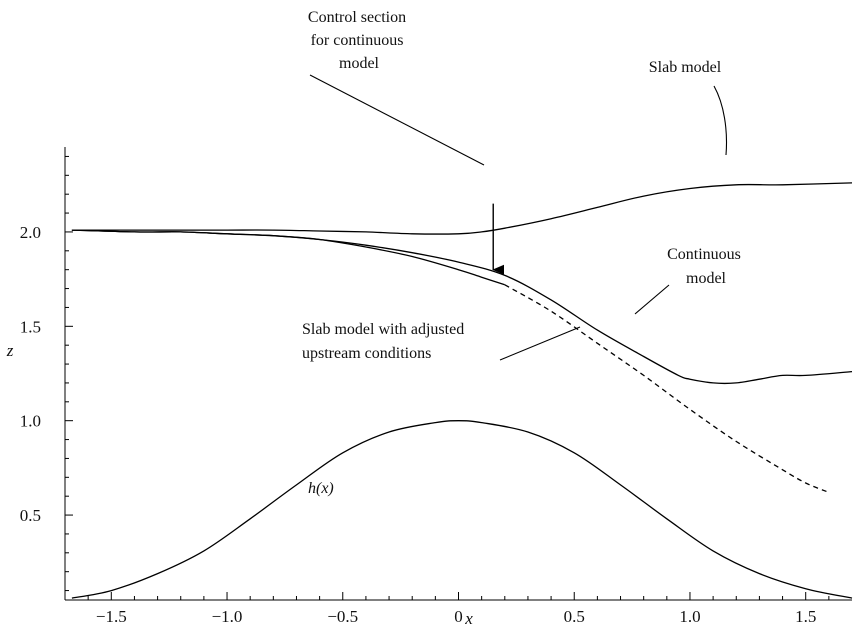  What do you see at coordinates (805, 616) in the screenshot?
I see `x-tick-label-6: 1.5` at bounding box center [805, 616].